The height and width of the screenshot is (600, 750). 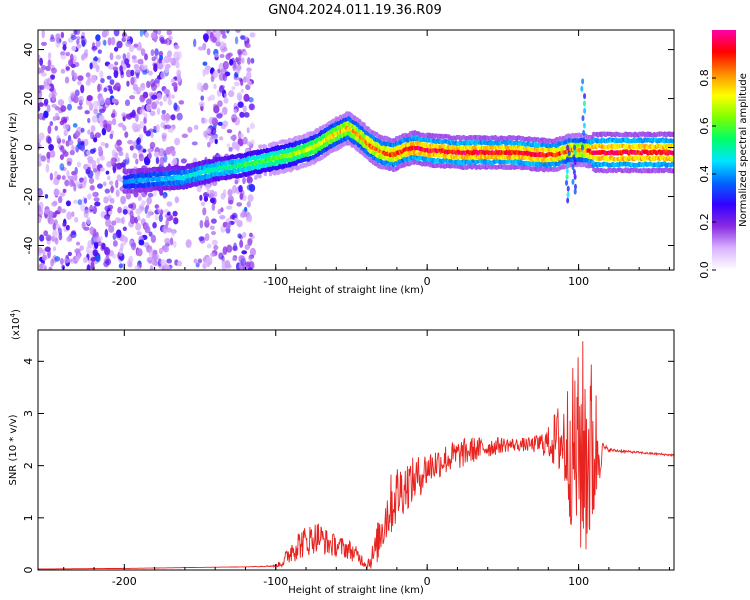 What do you see at coordinates (356, 590) in the screenshot?
I see `snr-xlabel: Height of straight line (km)` at bounding box center [356, 590].